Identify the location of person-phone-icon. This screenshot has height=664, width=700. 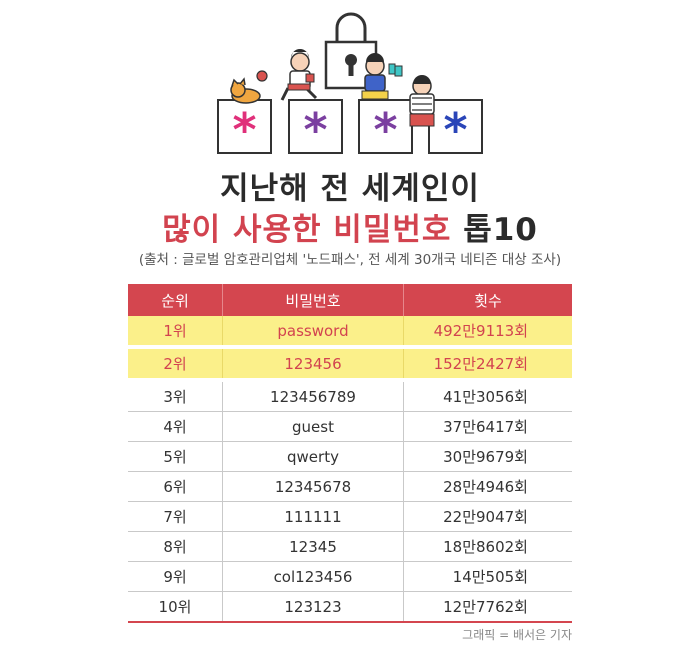
(378, 76).